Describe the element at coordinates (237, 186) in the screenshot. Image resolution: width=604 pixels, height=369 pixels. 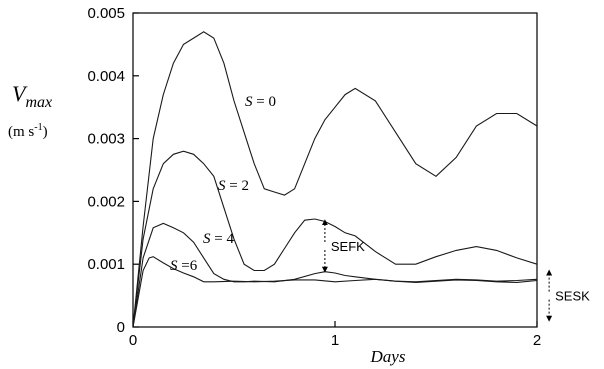
I see `series-label-value: = 2` at that location.